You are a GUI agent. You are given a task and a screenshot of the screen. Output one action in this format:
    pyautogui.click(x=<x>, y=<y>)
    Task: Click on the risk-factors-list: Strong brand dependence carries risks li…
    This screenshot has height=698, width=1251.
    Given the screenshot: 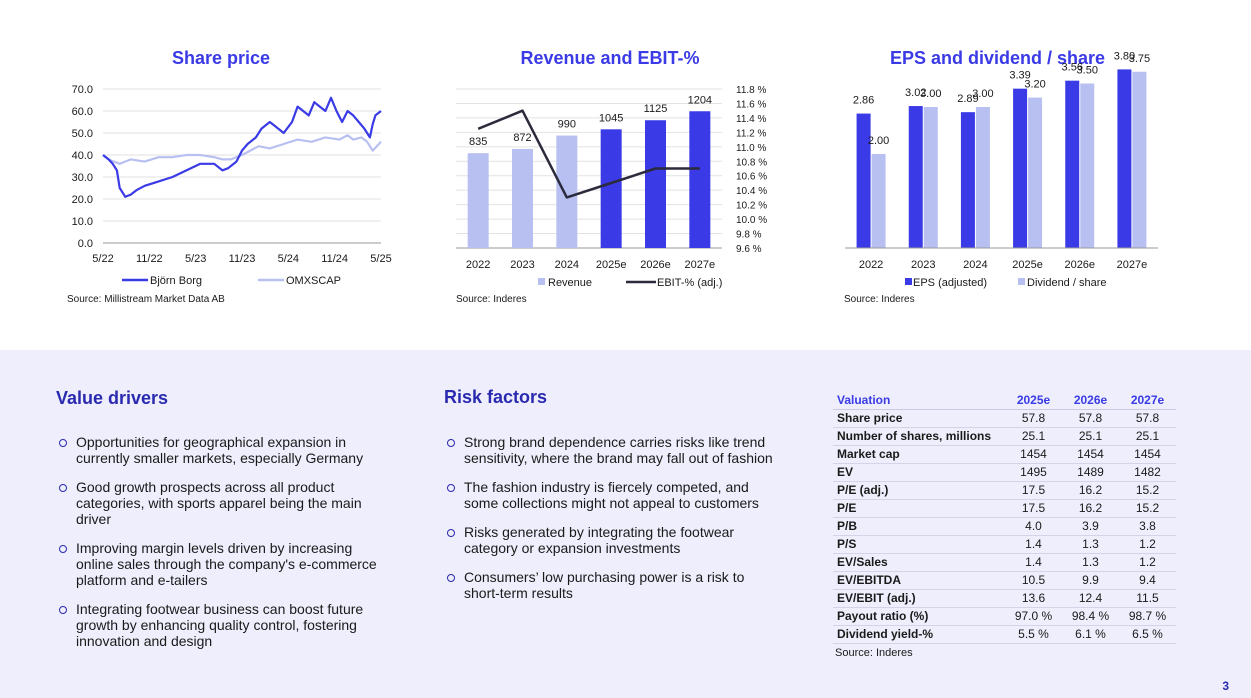 What is the action you would take?
    pyautogui.click(x=613, y=524)
    